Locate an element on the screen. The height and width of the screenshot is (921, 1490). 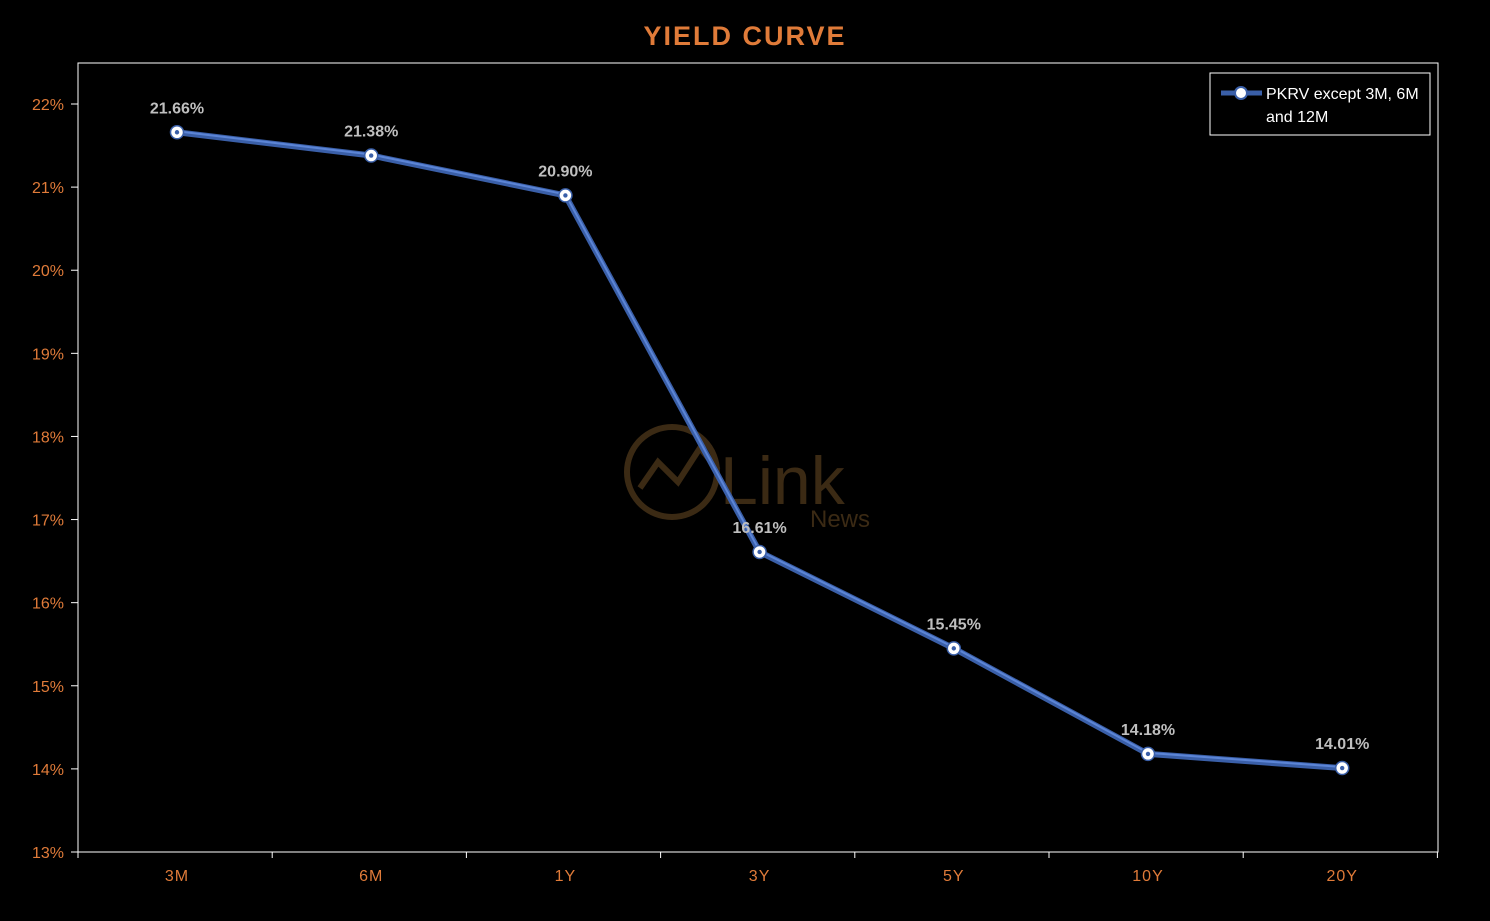
legend-marker-sample is located at coordinates (1241, 93).